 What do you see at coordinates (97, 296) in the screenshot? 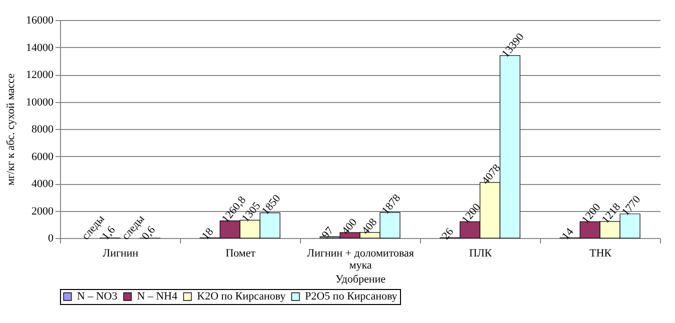
I see `legend-label: N – NO3` at bounding box center [97, 296].